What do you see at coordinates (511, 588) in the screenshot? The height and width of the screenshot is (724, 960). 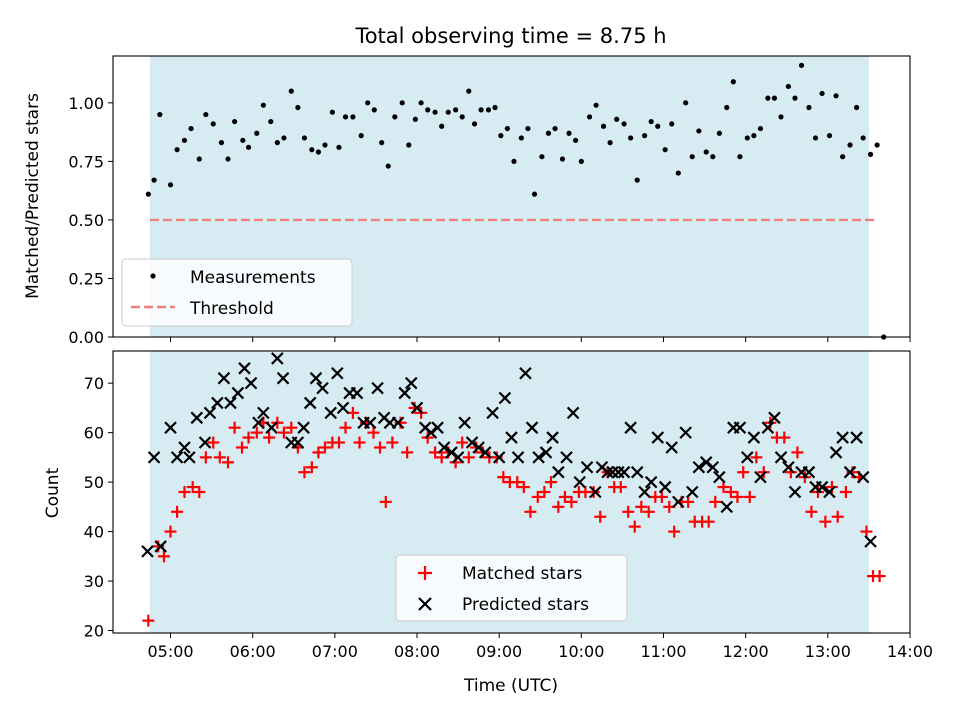 I see `count-legend: Matched stars Predicted stars` at bounding box center [511, 588].